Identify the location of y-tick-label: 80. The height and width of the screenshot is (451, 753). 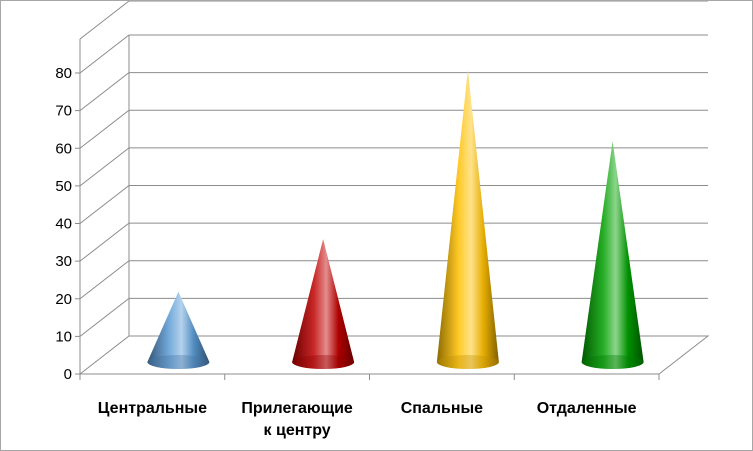
(63, 73).